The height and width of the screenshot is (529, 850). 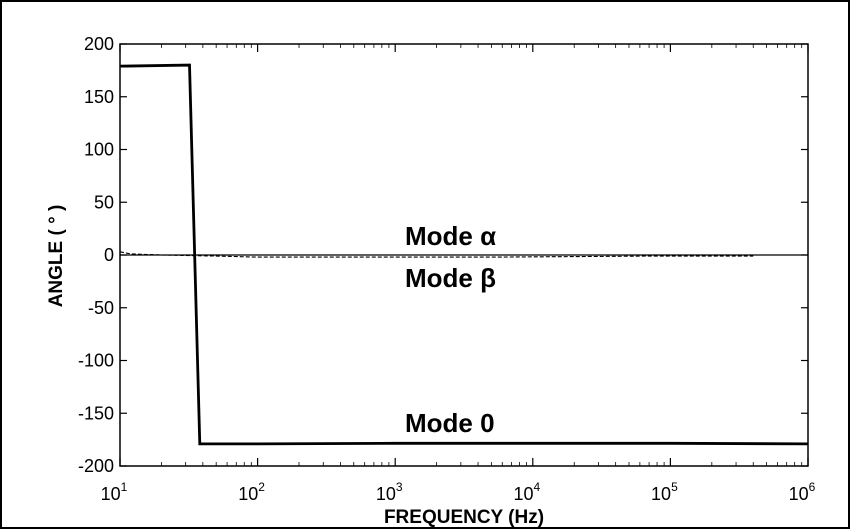 What do you see at coordinates (99, 97) in the screenshot?
I see `y-tick-label: 150` at bounding box center [99, 97].